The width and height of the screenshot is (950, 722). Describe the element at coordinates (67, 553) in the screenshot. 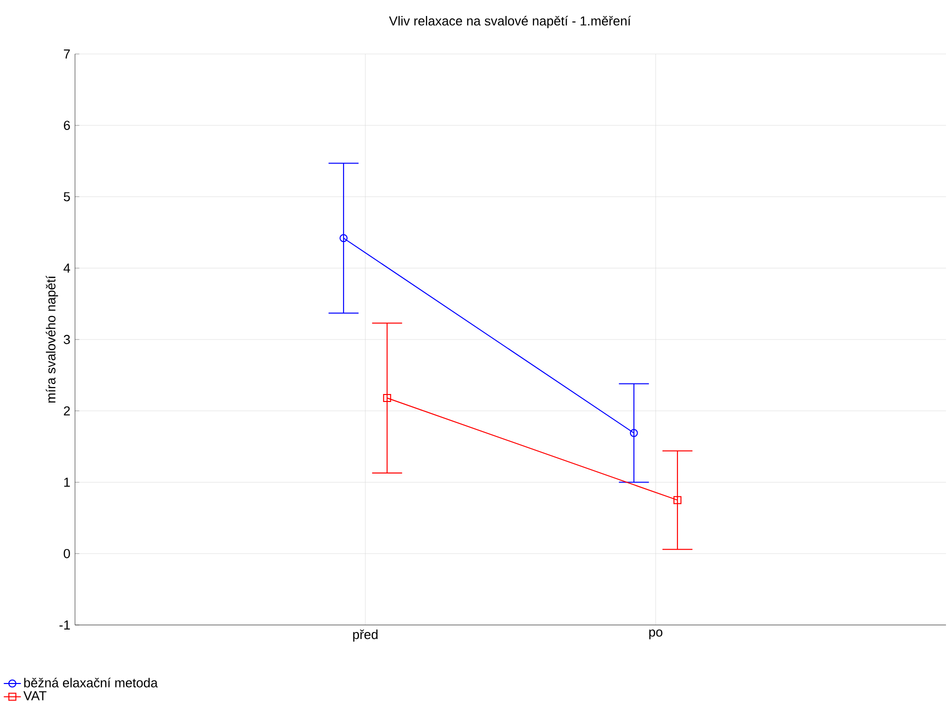

I see `y-tick-label: 0` at that location.